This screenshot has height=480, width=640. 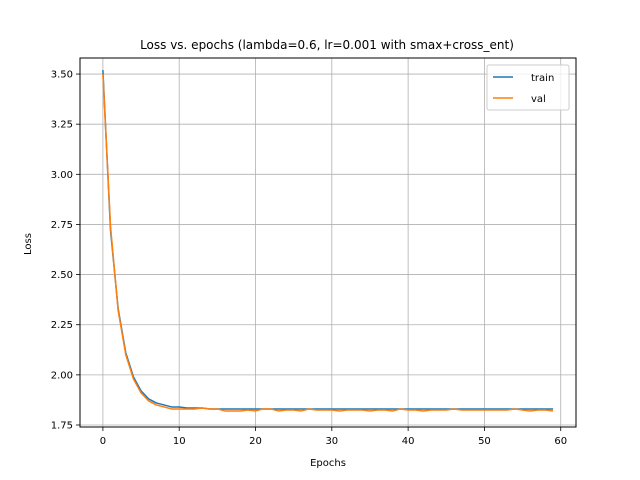 What do you see at coordinates (62, 75) in the screenshot?
I see `y-tick-label: 3.50` at bounding box center [62, 75].